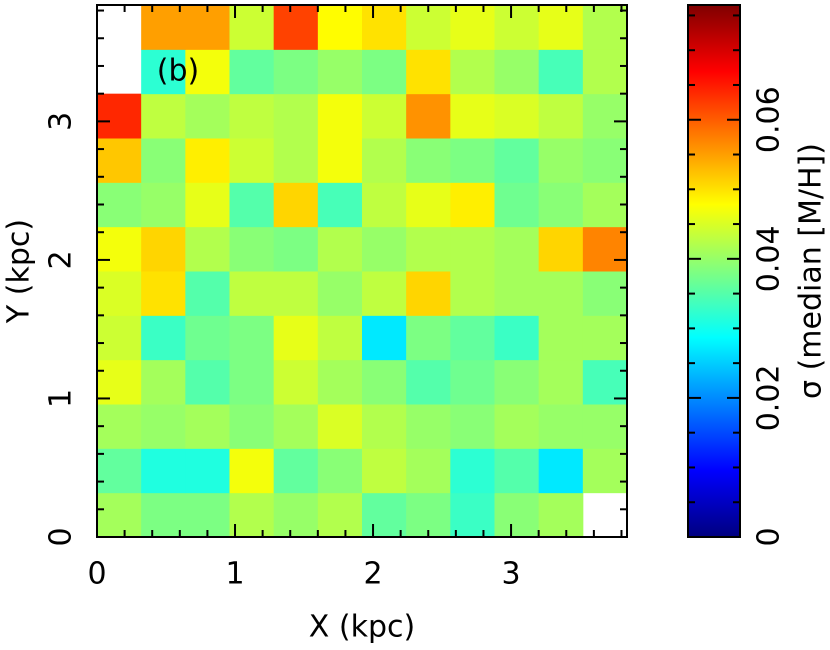 The height and width of the screenshot is (650, 830). Describe the element at coordinates (362, 627) in the screenshot. I see `x-axis-label: X (kpc)` at that location.